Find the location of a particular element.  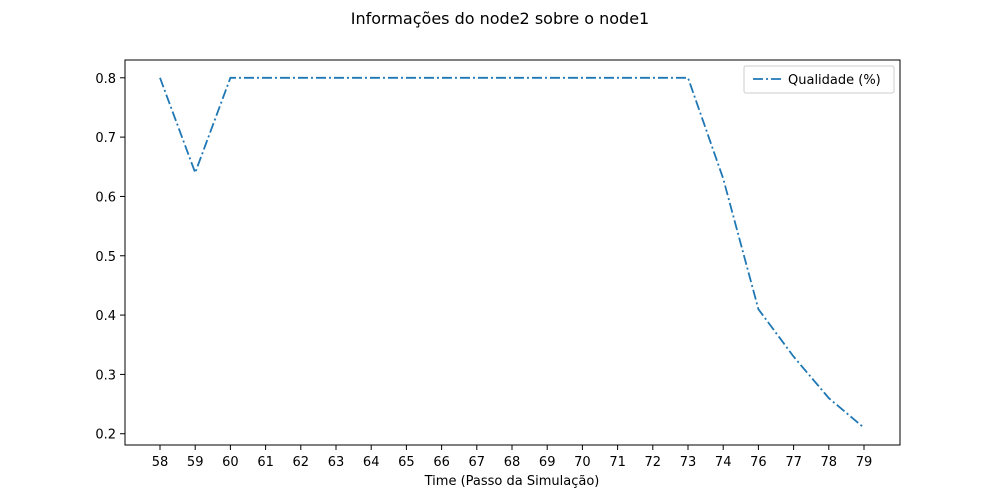

x-tick-label: 64 is located at coordinates (371, 462).